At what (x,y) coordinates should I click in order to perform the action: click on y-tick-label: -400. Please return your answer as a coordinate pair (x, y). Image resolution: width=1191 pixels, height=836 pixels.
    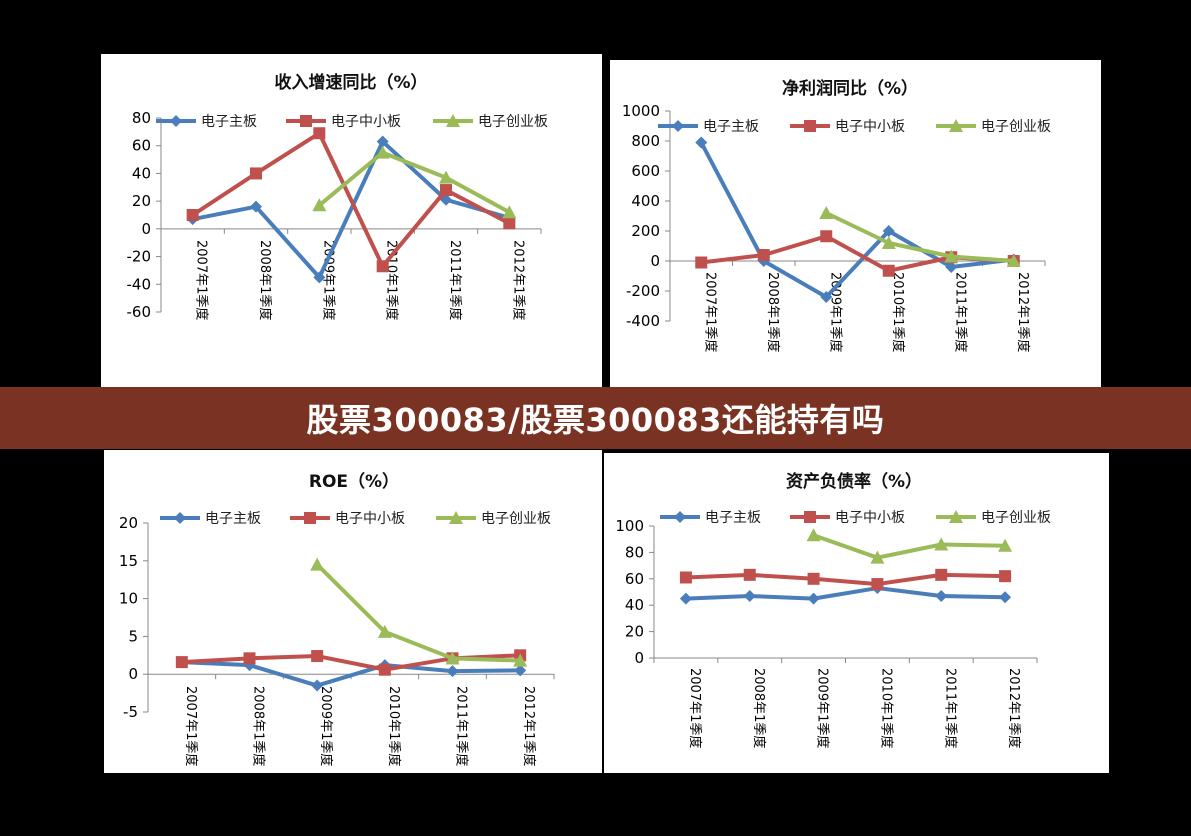
    Looking at the image, I should click on (643, 321).